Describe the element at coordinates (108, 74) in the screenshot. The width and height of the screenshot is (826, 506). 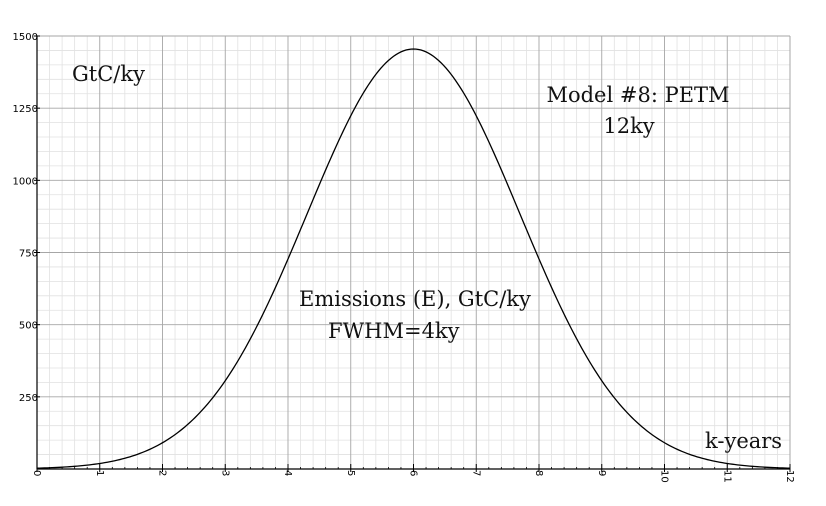
I see `y-axis-label: GtC/ky` at that location.